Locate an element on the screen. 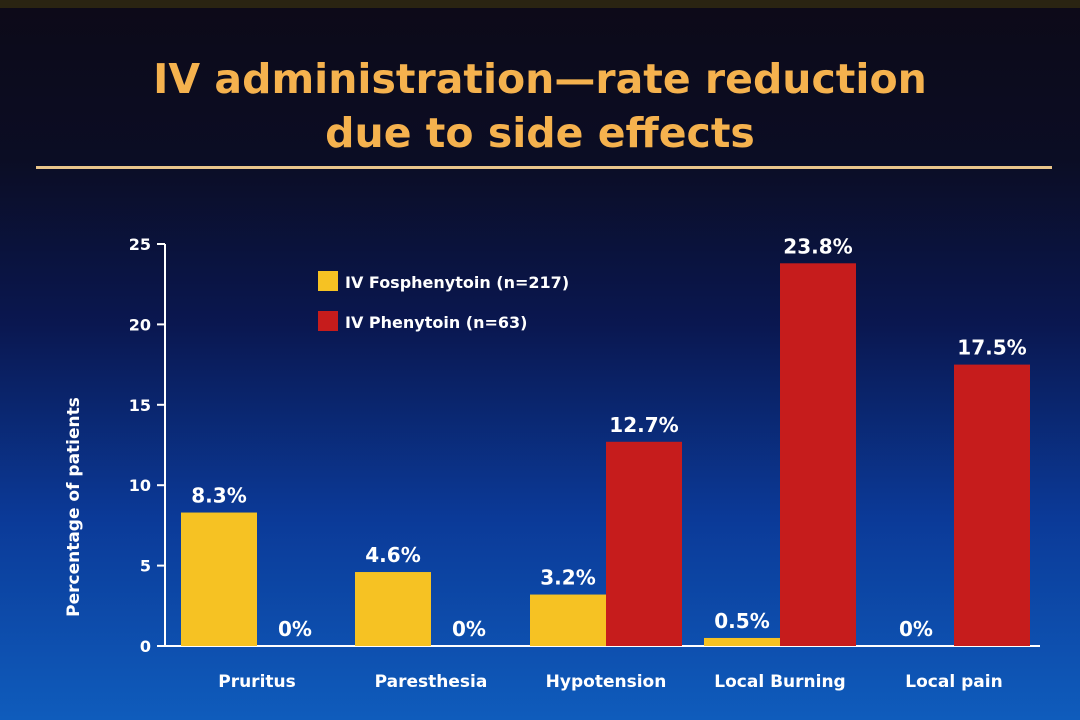  legend-label: IV Phenytoin (n=63) is located at coordinates (436, 322).